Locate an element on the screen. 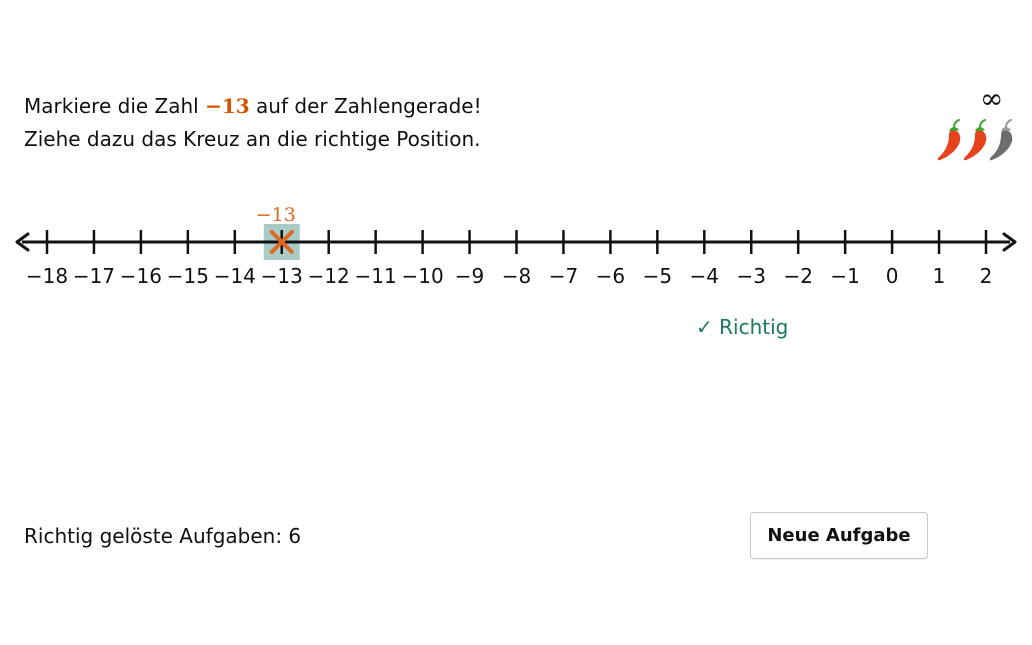  tick-label: −9 is located at coordinates (469, 276).